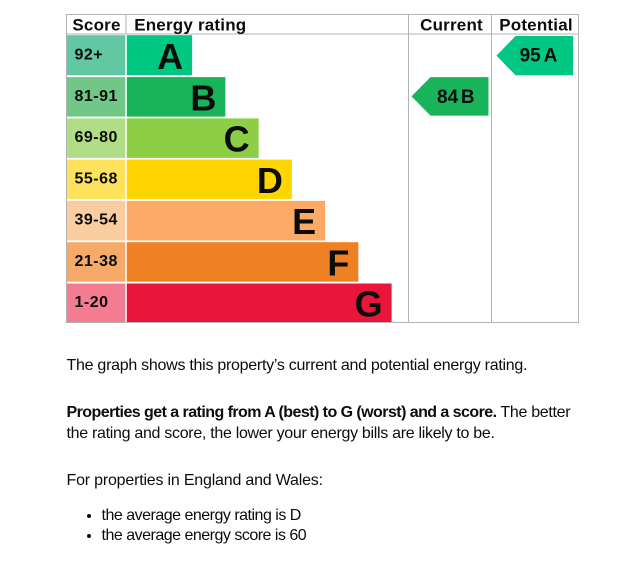 This screenshot has height=588, width=641. Describe the element at coordinates (536, 25) in the screenshot. I see `svg-text: Potential` at that location.